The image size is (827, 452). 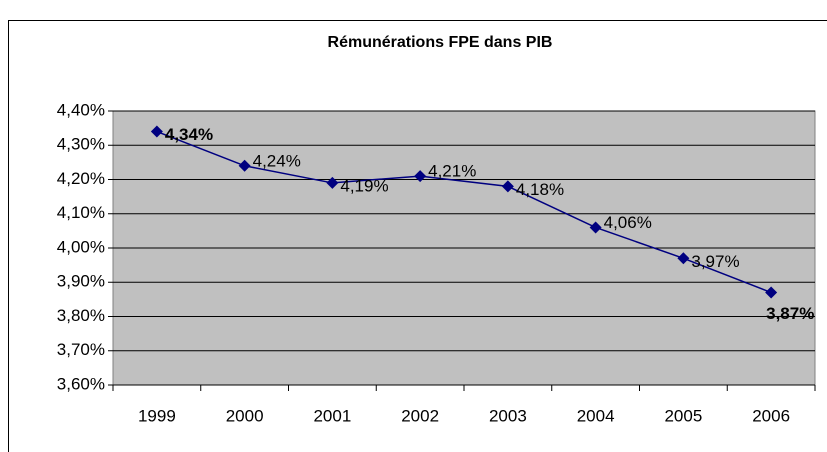 I want to click on x-tick-label: 1999, so click(x=157, y=415).